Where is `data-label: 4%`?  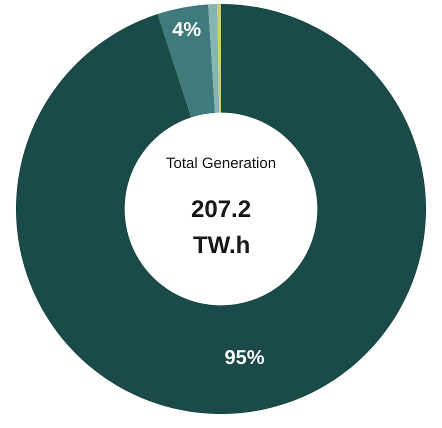 data-label: 4% is located at coordinates (187, 30).